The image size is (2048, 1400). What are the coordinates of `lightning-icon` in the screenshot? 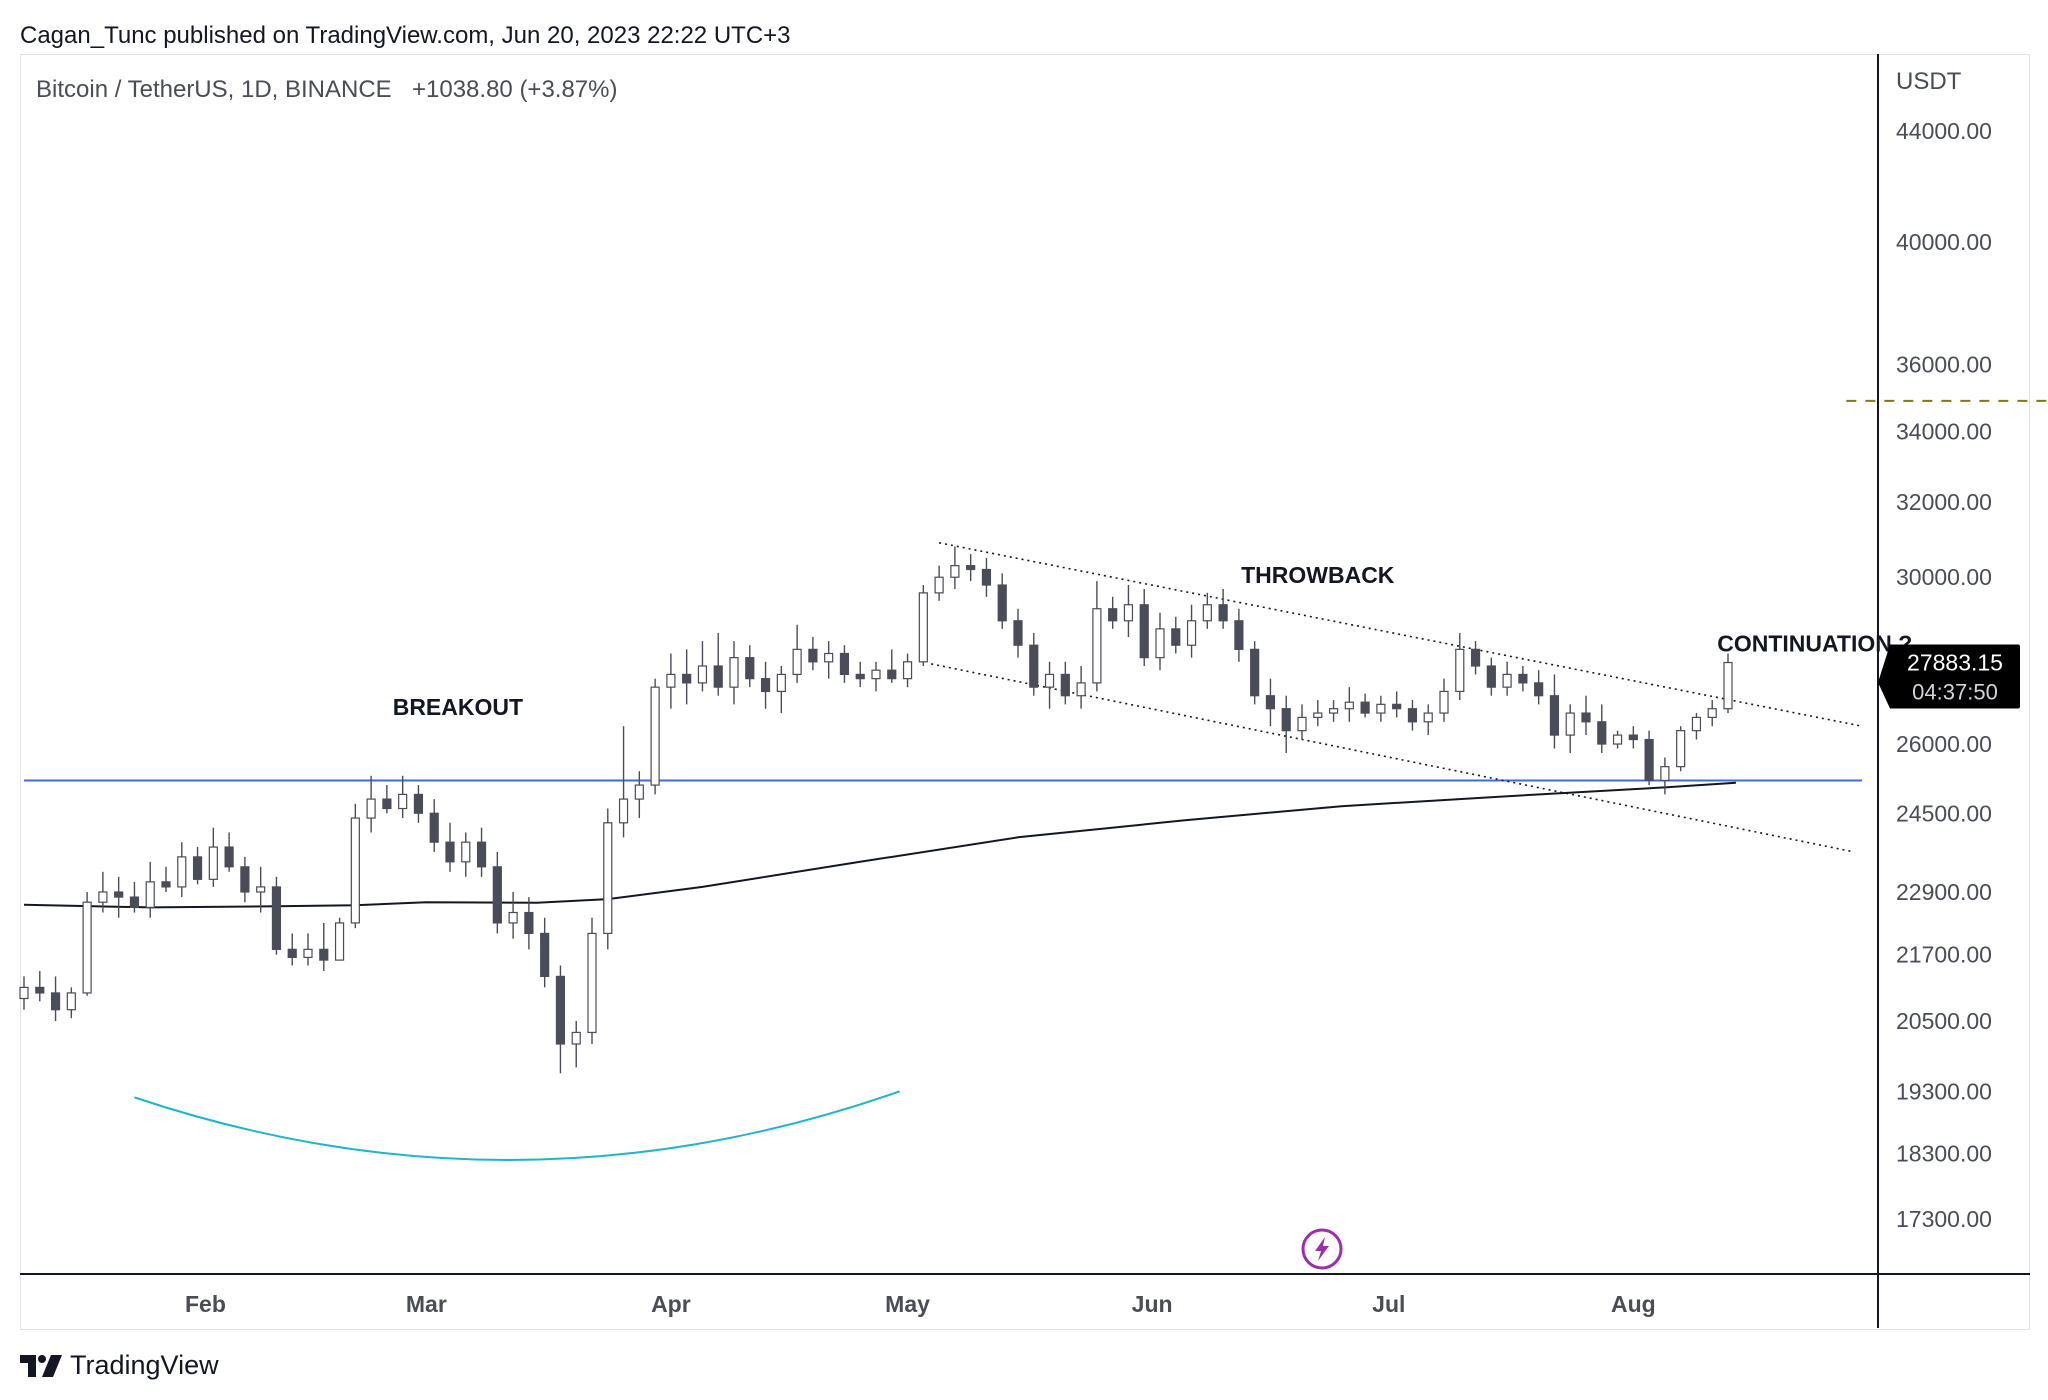 It's located at (1322, 1249).